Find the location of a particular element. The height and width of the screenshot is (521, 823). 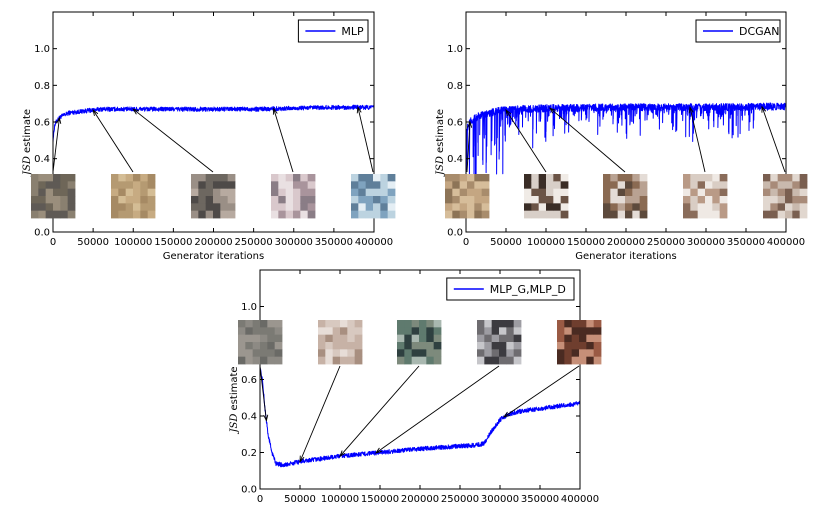

annotation-arrow is located at coordinates (320, 413).